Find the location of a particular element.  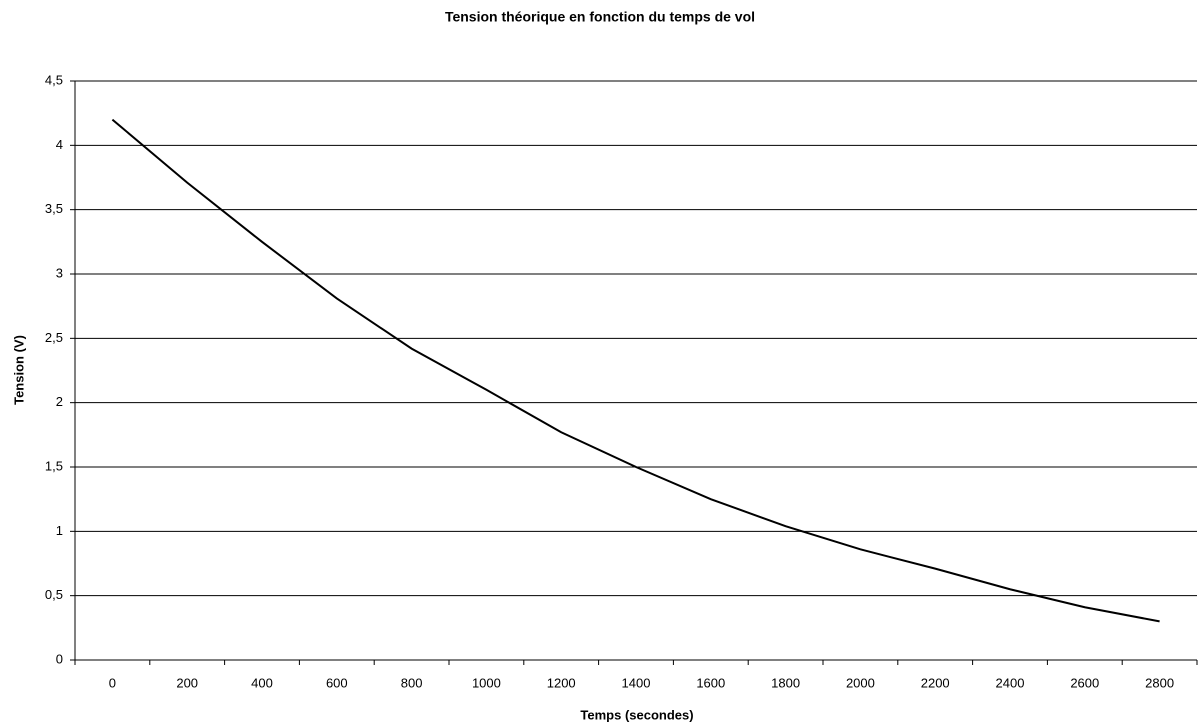

x-tick-label: 1600 is located at coordinates (710, 682).